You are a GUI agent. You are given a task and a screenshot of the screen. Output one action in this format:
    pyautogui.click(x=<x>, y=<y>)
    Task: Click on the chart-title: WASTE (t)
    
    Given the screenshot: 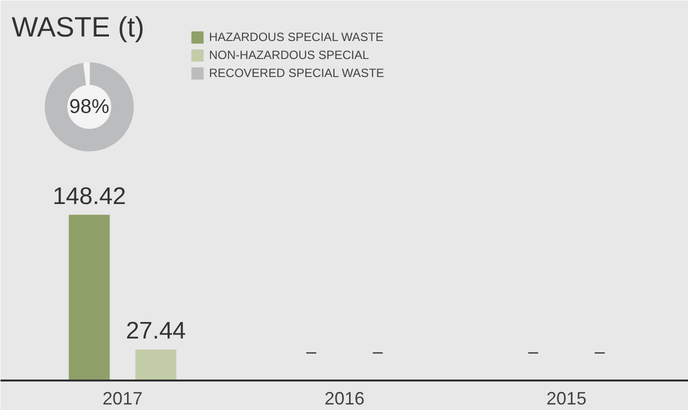 What is the action you would take?
    pyautogui.click(x=78, y=27)
    